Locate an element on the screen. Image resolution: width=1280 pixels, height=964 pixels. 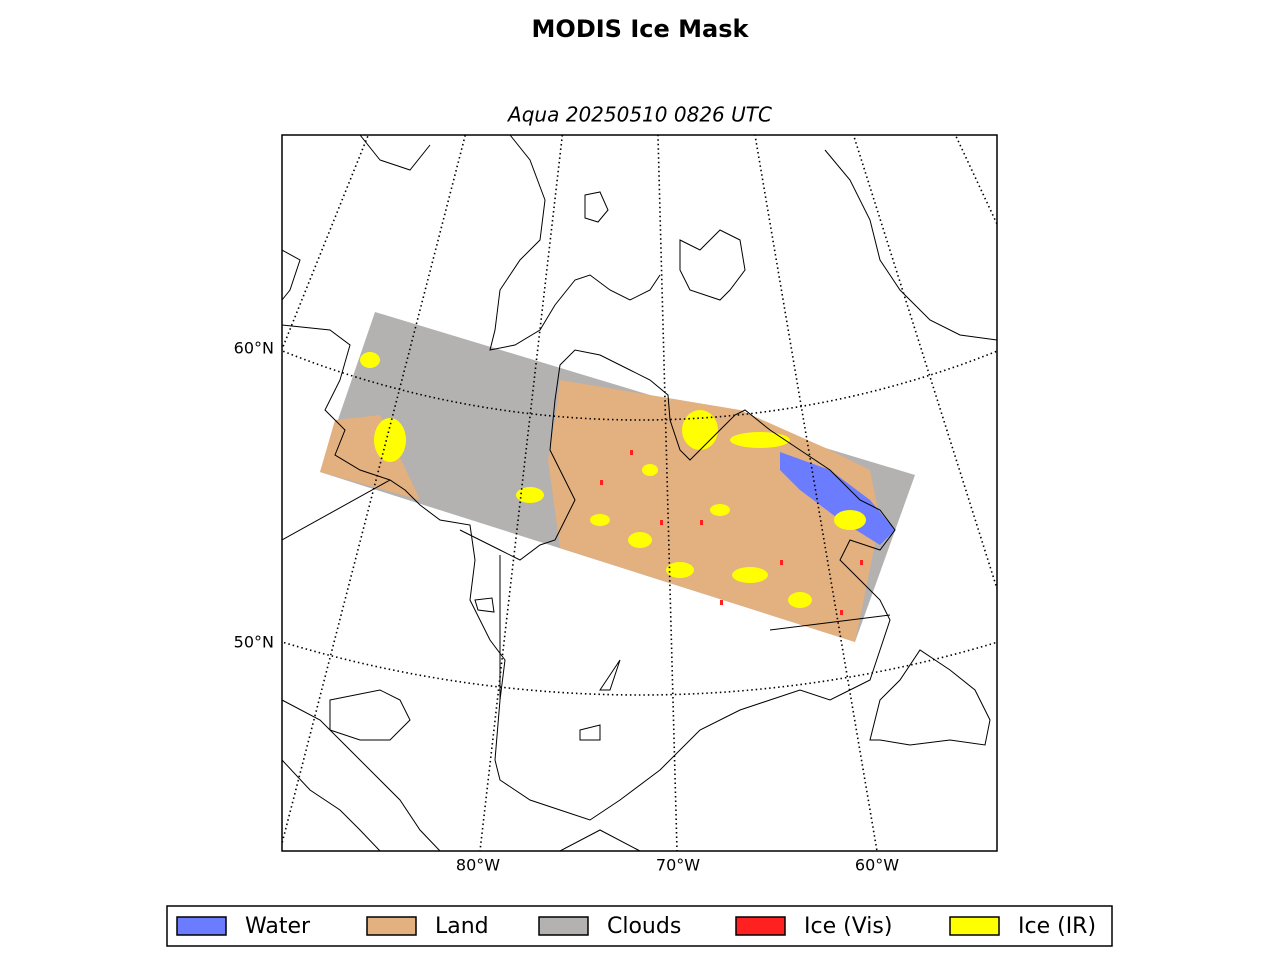
legend-label: Ice (IR) is located at coordinates (1057, 926).